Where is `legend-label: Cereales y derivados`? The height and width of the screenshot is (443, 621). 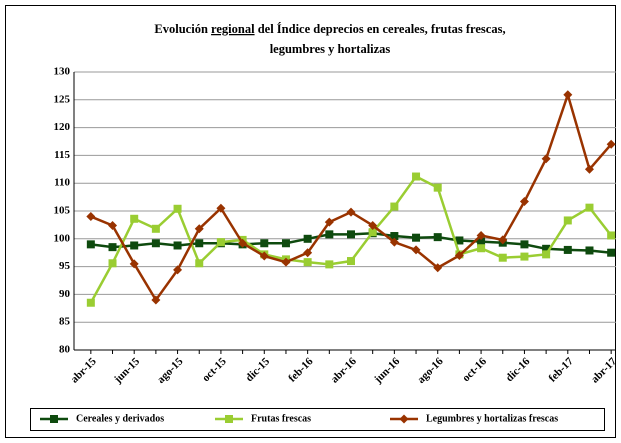
legend-label: Cereales y derivados is located at coordinates (120, 418).